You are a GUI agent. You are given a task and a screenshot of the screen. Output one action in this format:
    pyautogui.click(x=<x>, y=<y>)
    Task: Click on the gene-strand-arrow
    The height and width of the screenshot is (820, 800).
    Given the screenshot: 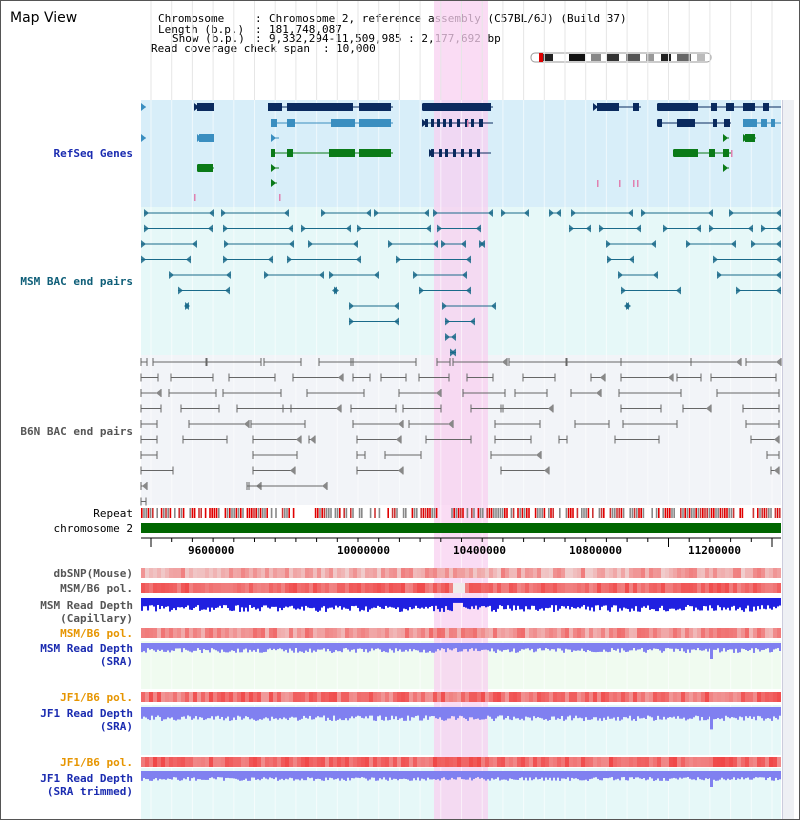 What is the action you would take?
    pyautogui.click(x=273, y=183)
    